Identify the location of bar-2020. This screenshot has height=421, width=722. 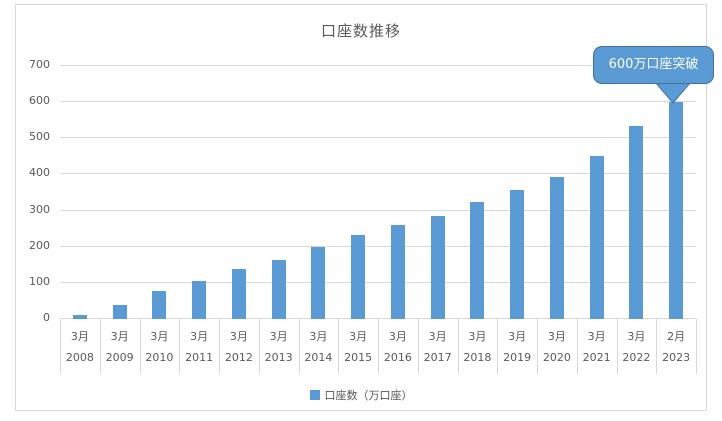
(556, 248).